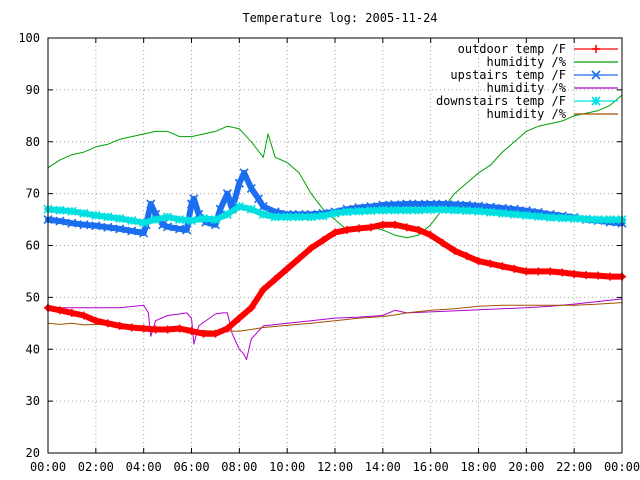 The image size is (640, 480). What do you see at coordinates (239, 467) in the screenshot?
I see `x-tick-label: 08:00` at bounding box center [239, 467].